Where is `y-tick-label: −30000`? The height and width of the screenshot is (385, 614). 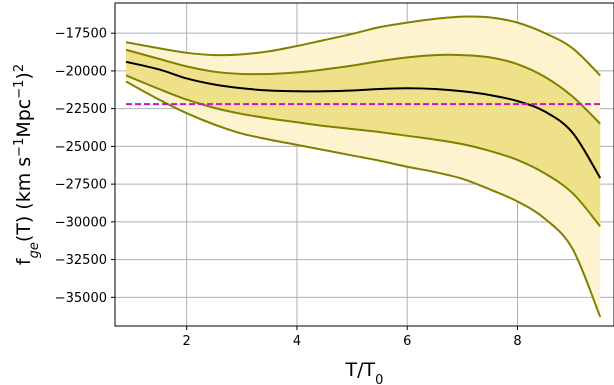
y-tick-label: −30000 is located at coordinates (81, 222).